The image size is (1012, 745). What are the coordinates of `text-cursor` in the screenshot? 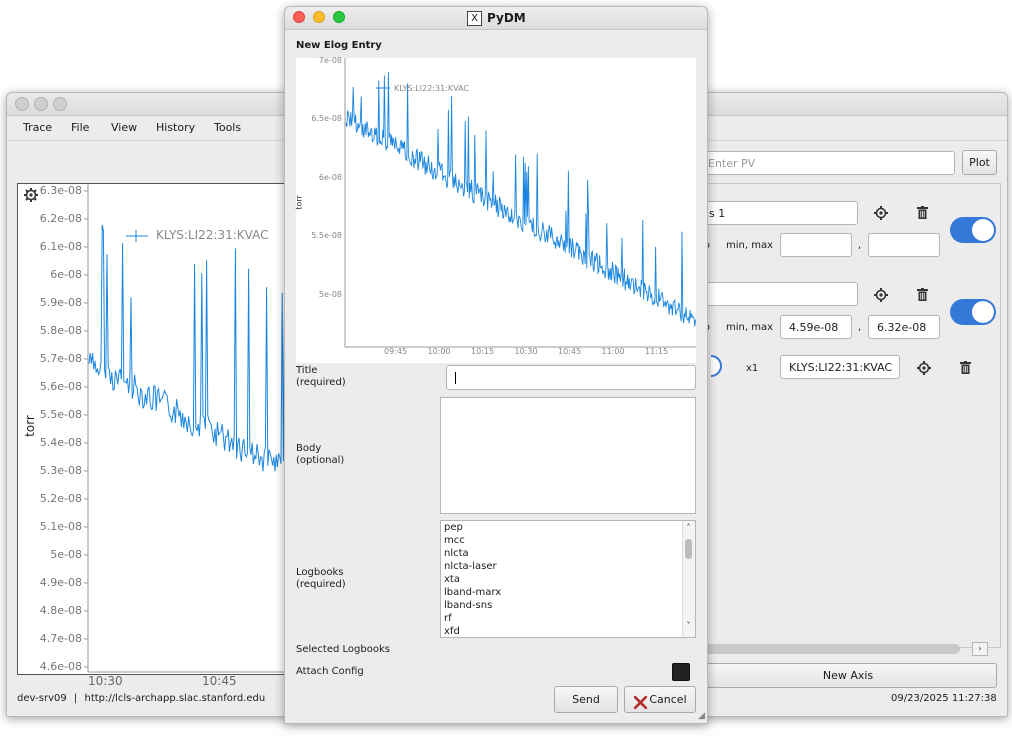 It's located at (455, 378).